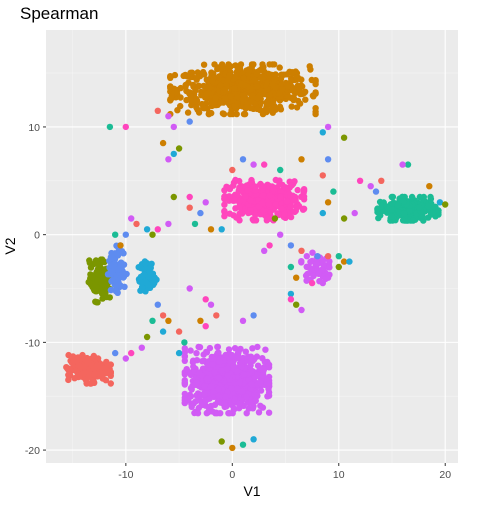  What do you see at coordinates (232, 475) in the screenshot?
I see `x-tick-label: 0` at bounding box center [232, 475].